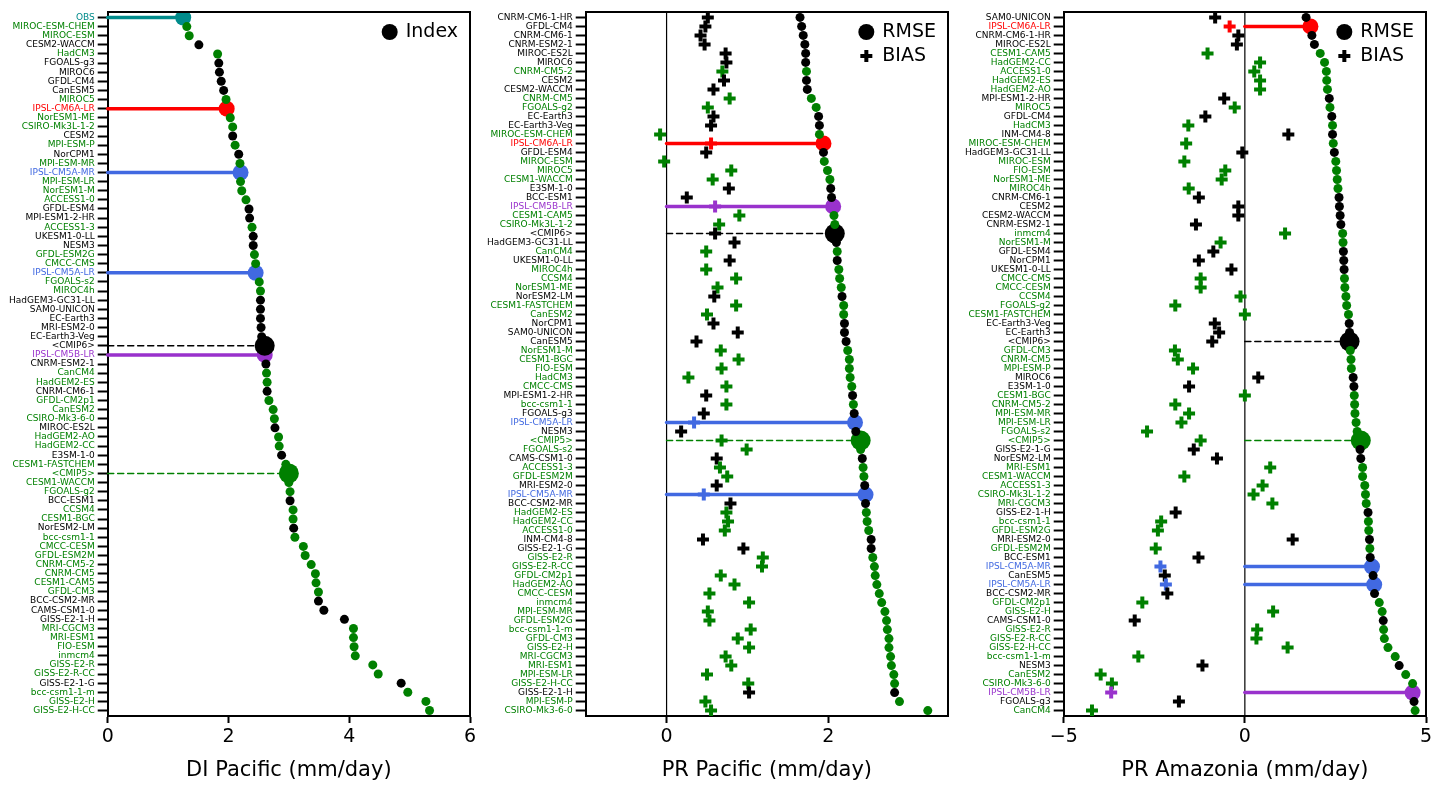  Describe the element at coordinates (68, 35) in the screenshot. I see `y-tick-label: MIROC-ESM` at that location.